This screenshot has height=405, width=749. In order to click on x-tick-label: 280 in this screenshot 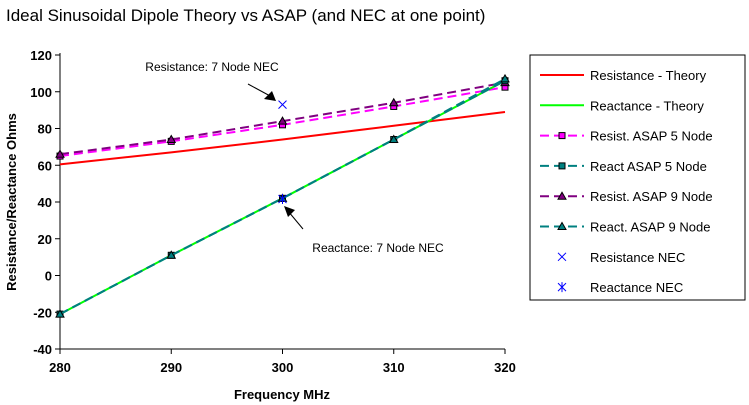, I will do `click(60, 367)`.